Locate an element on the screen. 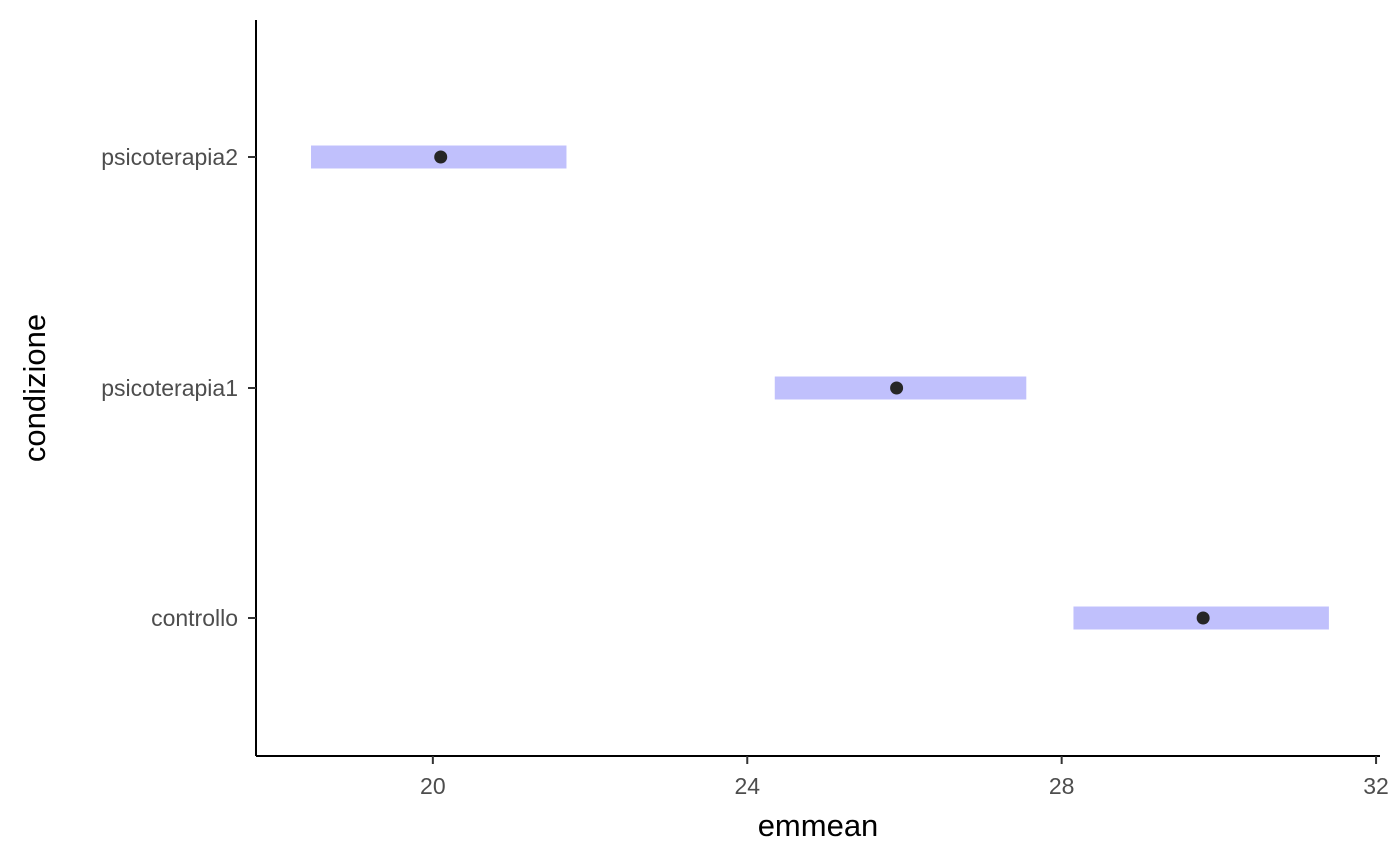 The image size is (1400, 865). x-tick-label-20: 20 is located at coordinates (433, 786).